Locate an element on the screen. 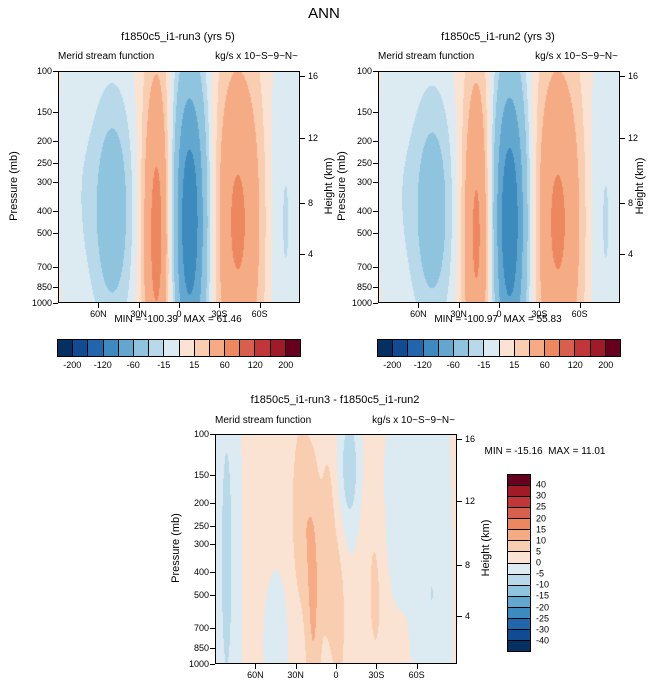 This screenshot has width=648, height=685. colorbar-label-run3: -60 is located at coordinates (133, 365).